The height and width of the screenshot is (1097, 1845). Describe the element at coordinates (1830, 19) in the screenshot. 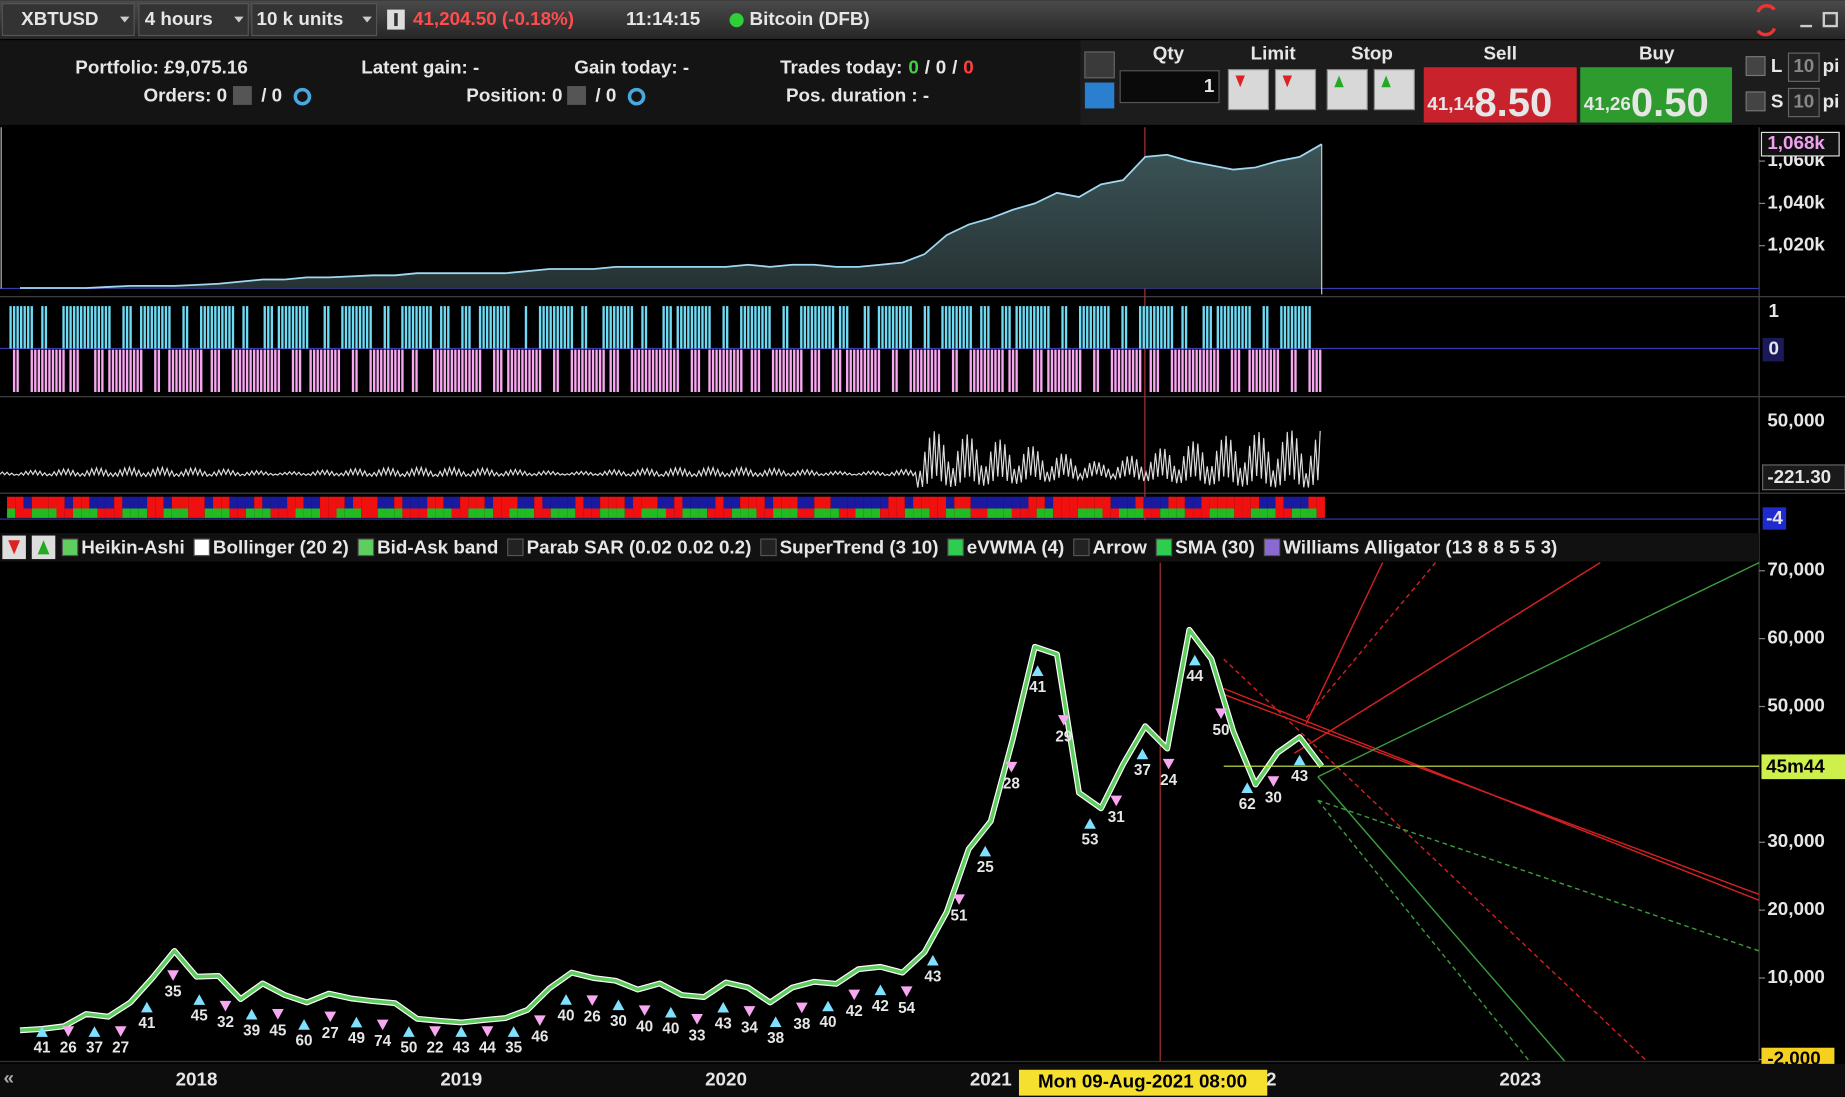

I see `maximize-icon` at that location.